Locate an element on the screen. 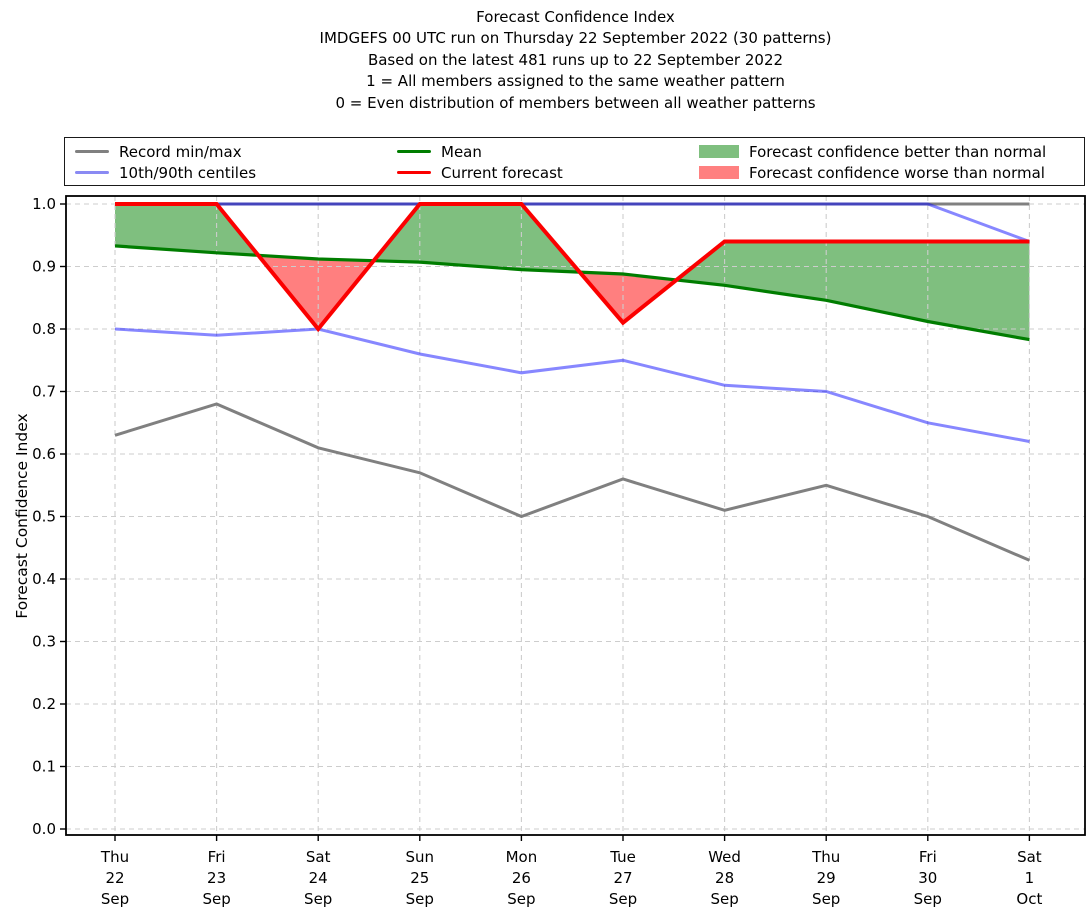  legend-entry-centiles: 10th/90th centiles is located at coordinates (165, 172).